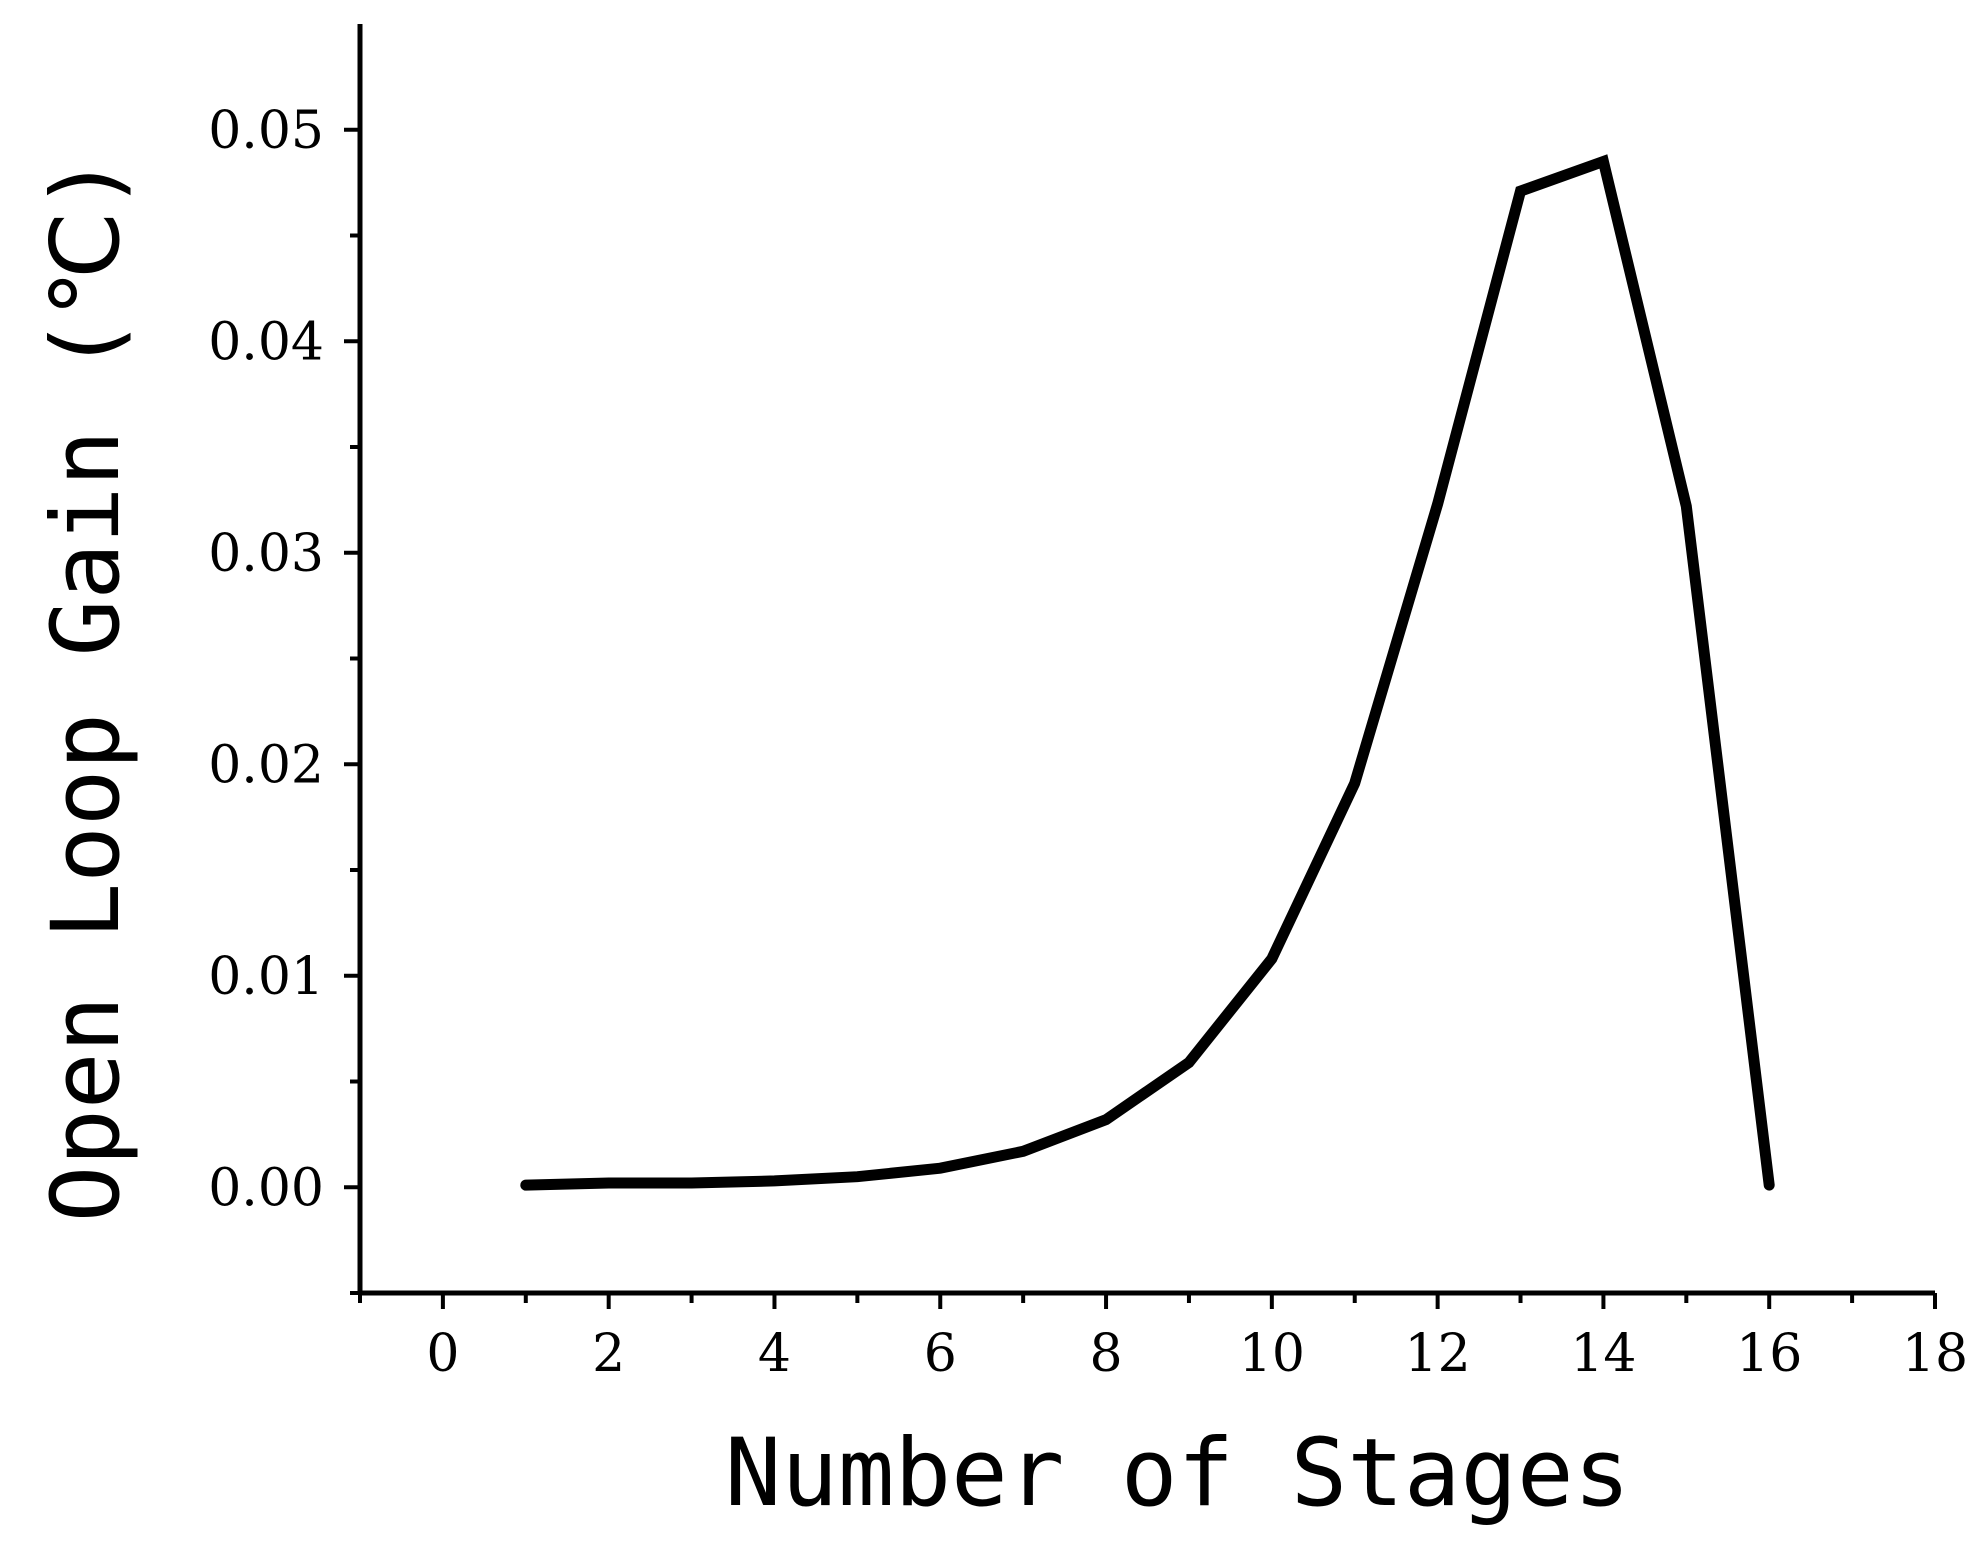 The width and height of the screenshot is (1986, 1543). What do you see at coordinates (266, 765) in the screenshot?
I see `y-tick-label: 0.02` at bounding box center [266, 765].